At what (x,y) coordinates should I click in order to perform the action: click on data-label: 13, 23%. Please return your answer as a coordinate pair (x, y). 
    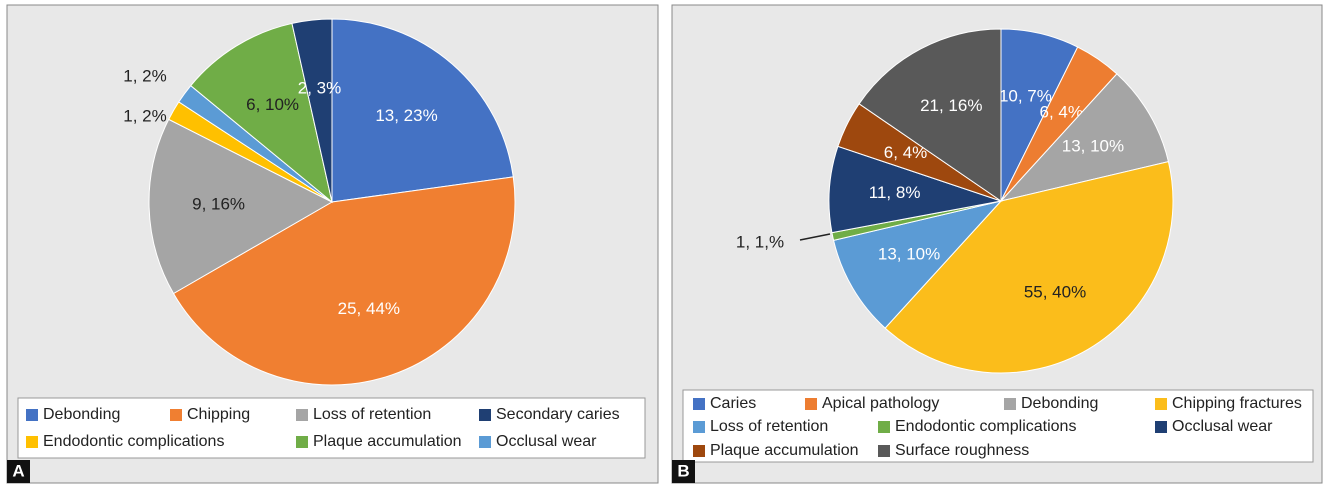
    Looking at the image, I should click on (406, 115).